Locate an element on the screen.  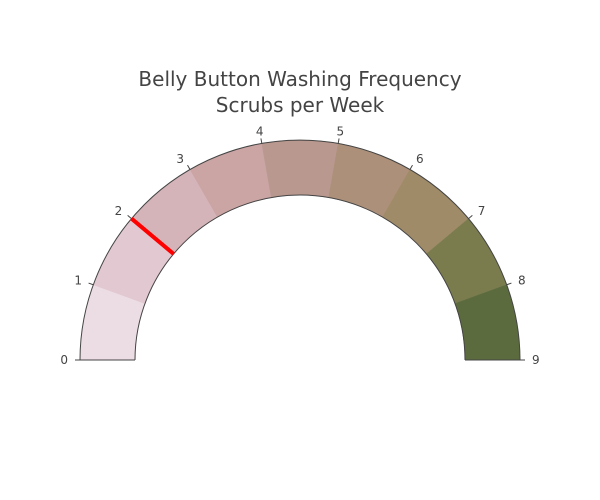
gauge-tick-label-5: 5 is located at coordinates (340, 132).